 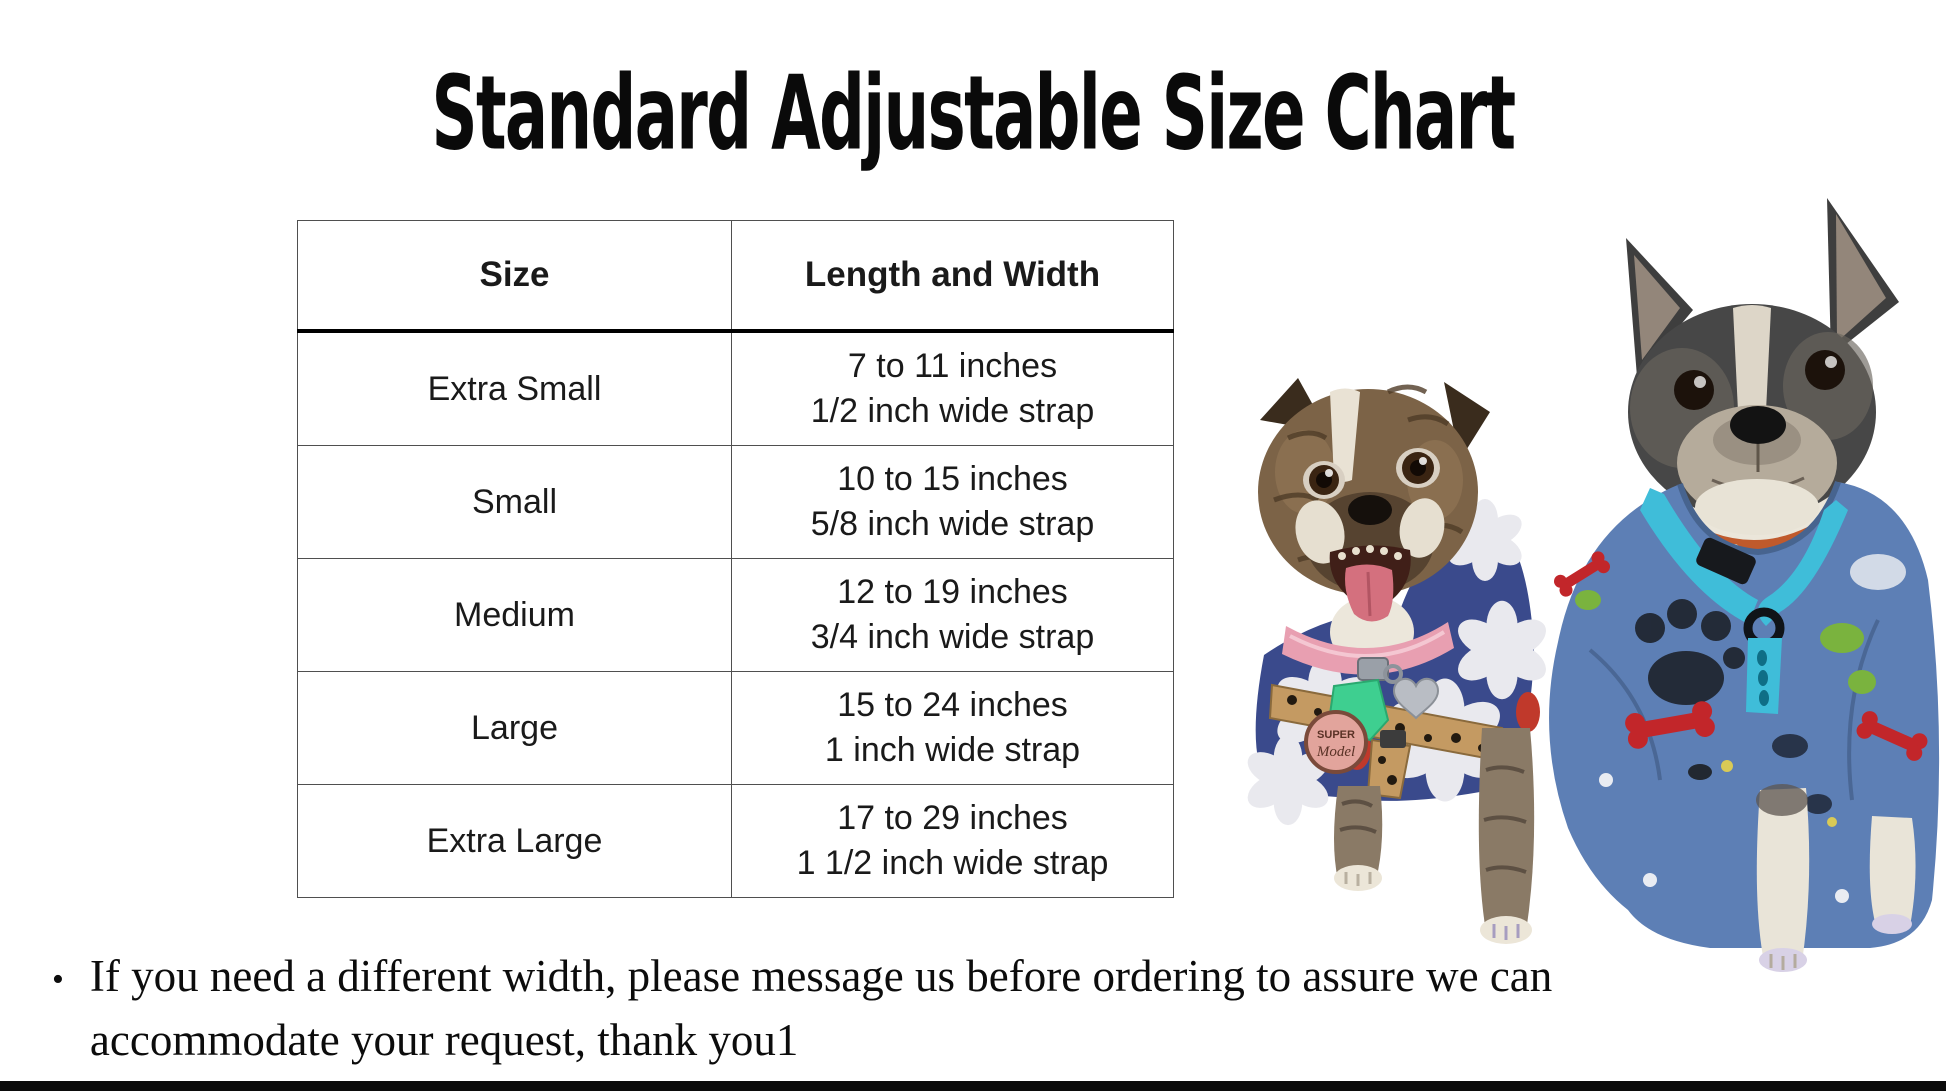 I want to click on length-range: 10 to 15 inches, so click(x=952, y=479).